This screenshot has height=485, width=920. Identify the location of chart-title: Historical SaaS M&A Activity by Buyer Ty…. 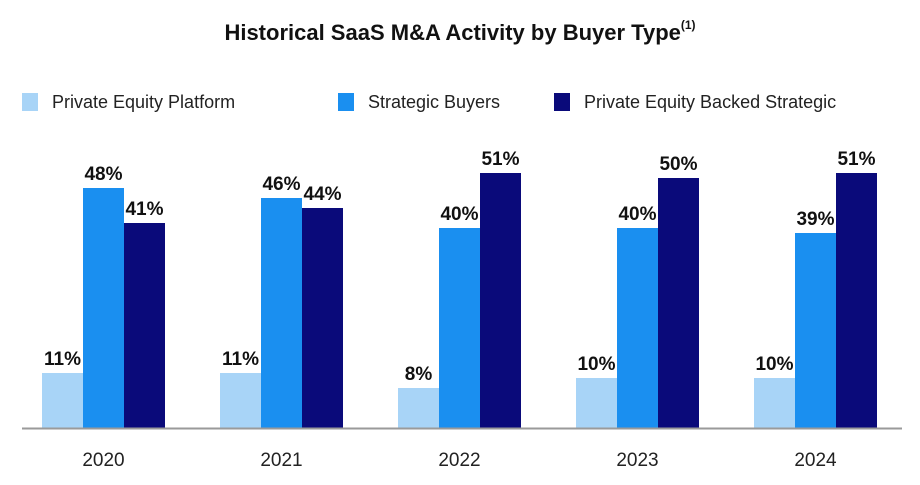
(460, 31).